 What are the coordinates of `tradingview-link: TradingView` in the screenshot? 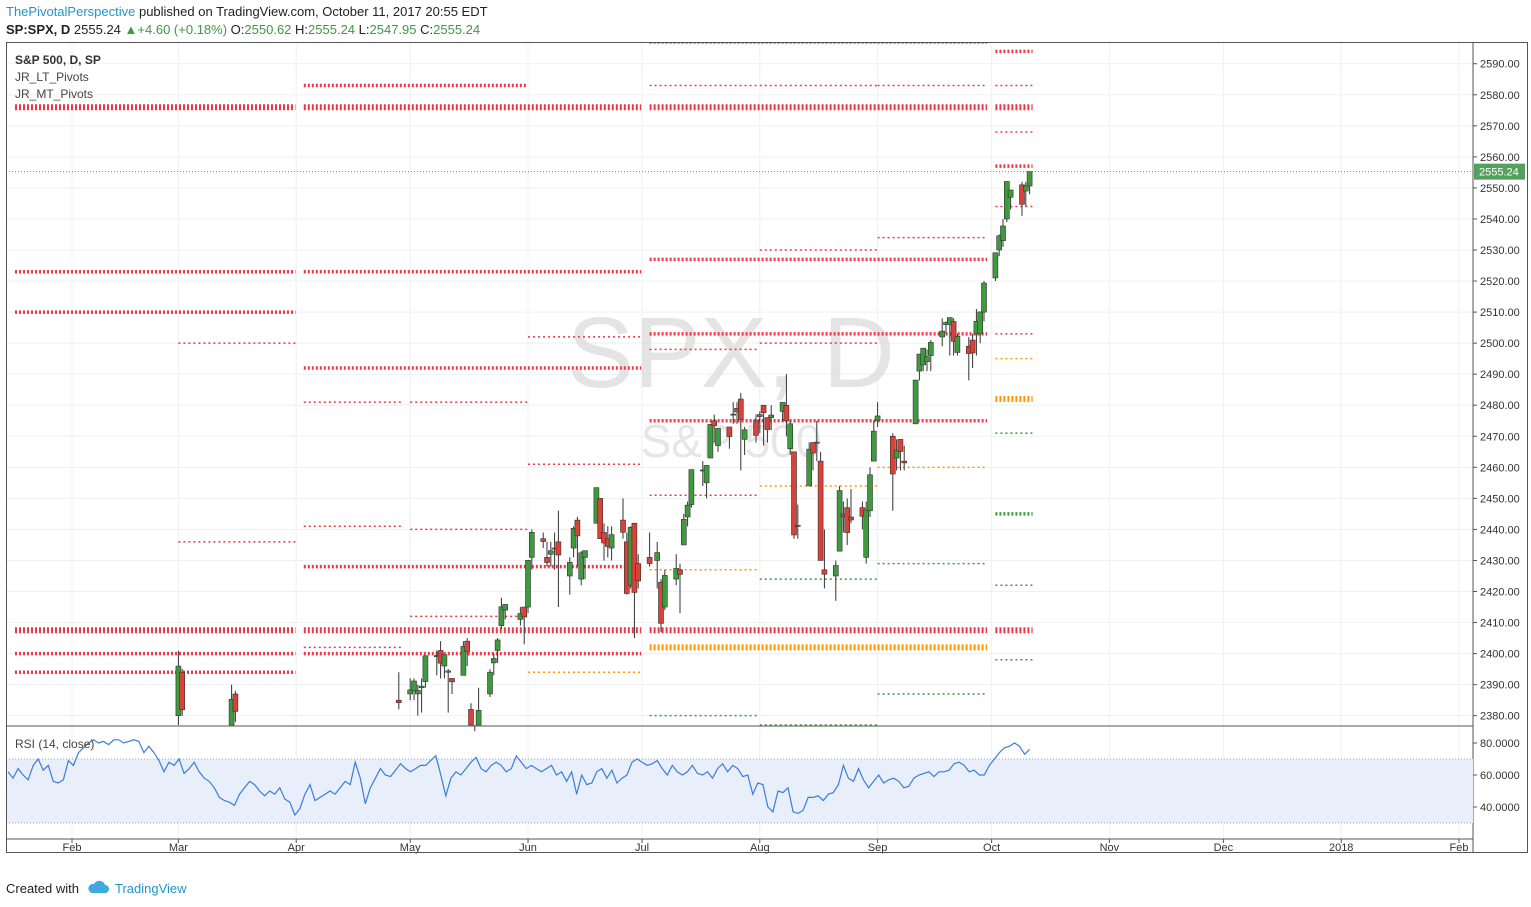 It's located at (150, 888).